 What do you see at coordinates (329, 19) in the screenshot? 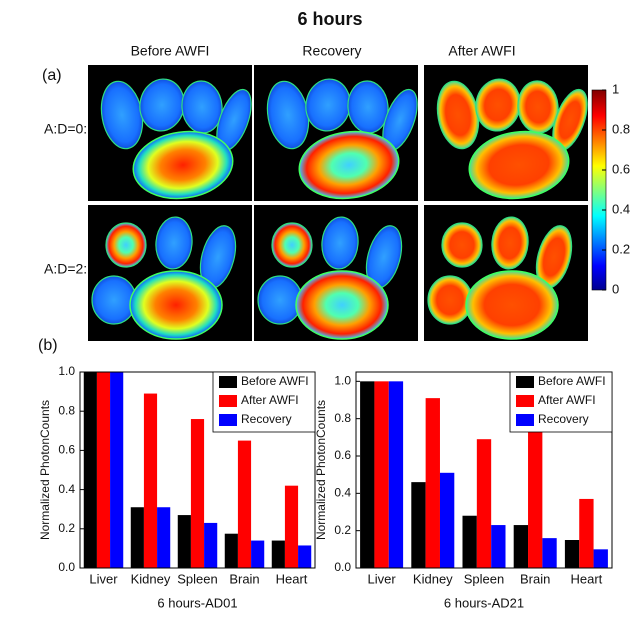
I see `figure-title: 6 hours` at bounding box center [329, 19].